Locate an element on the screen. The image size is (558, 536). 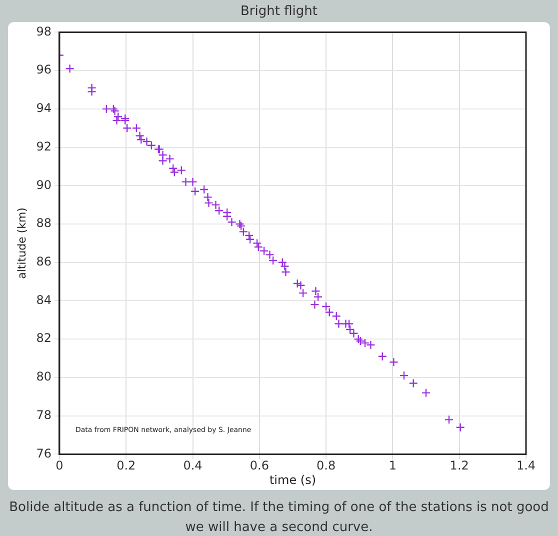
x-tick-label: 1 is located at coordinates (392, 465).